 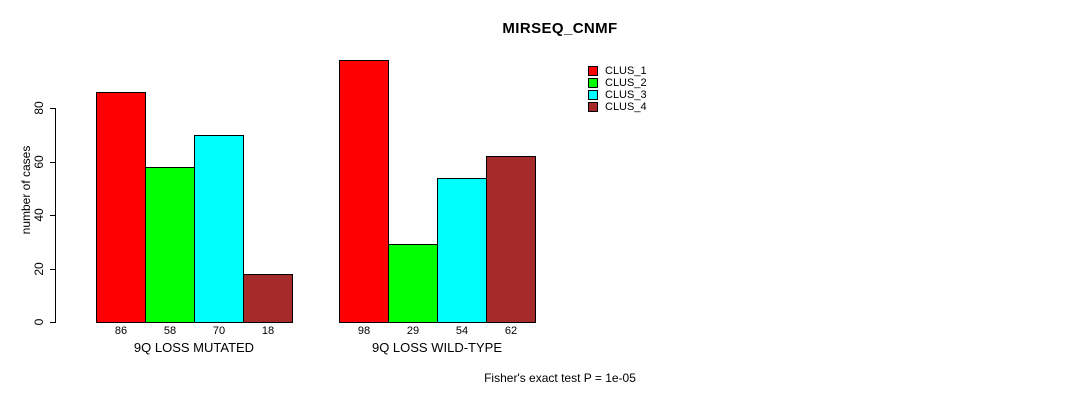 I want to click on y-tick-label: 0, so click(x=39, y=322).